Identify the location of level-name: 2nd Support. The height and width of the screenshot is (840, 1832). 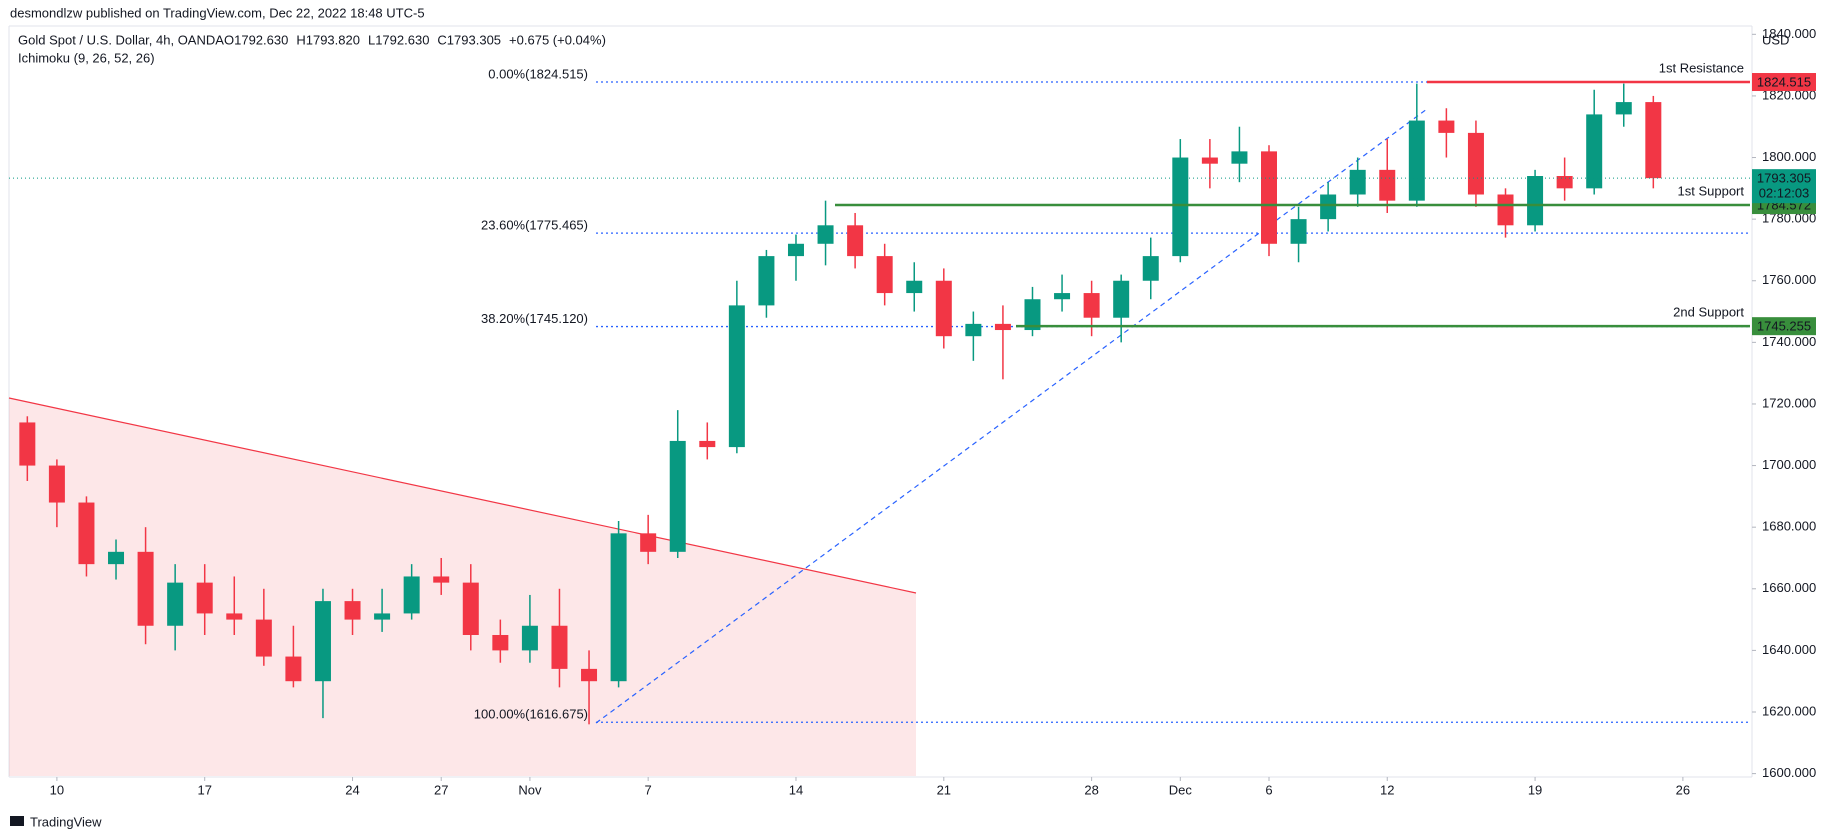
(1708, 312).